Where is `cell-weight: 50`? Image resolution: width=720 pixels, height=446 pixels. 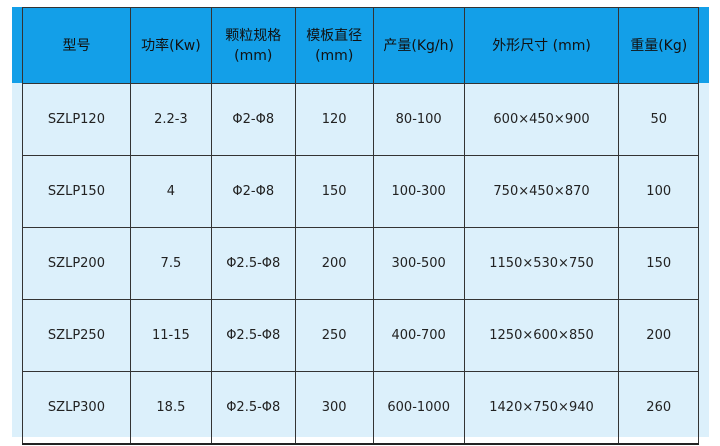
cell-weight: 50 is located at coordinates (658, 119).